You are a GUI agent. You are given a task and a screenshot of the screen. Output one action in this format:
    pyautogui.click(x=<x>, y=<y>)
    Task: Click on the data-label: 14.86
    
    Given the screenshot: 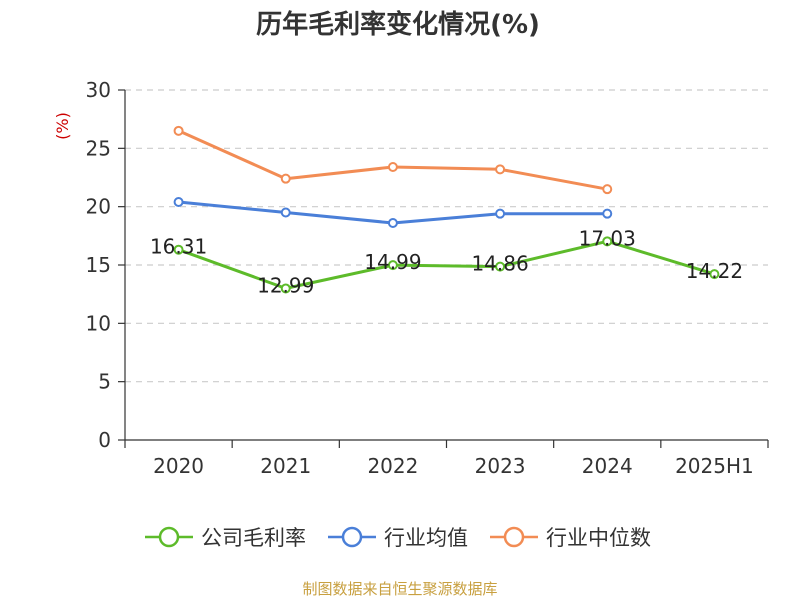 What is the action you would take?
    pyautogui.click(x=499, y=264)
    